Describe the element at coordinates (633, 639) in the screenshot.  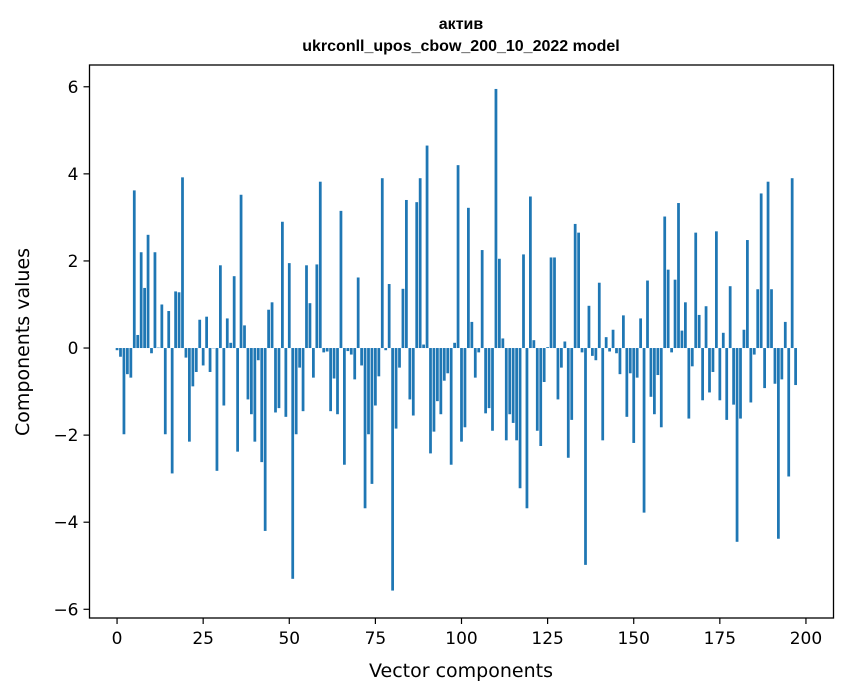
I see `x-tick-label: 150` at that location.